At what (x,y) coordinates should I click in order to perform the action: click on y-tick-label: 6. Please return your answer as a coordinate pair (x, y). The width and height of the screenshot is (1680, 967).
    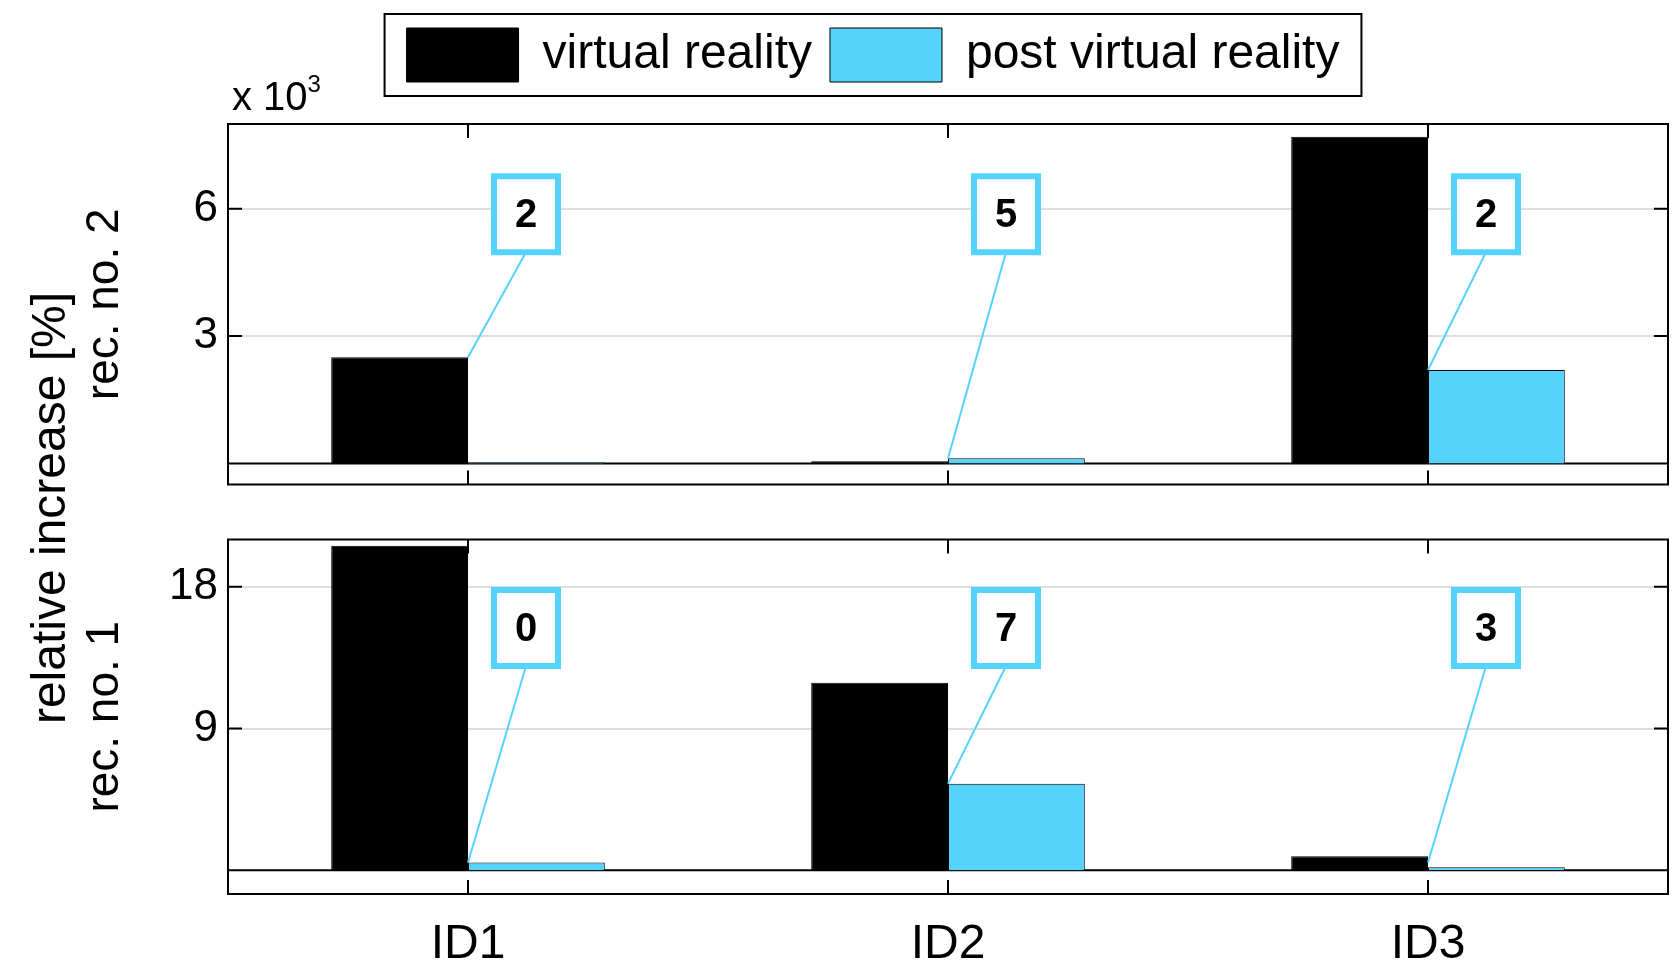
    Looking at the image, I should click on (205, 205).